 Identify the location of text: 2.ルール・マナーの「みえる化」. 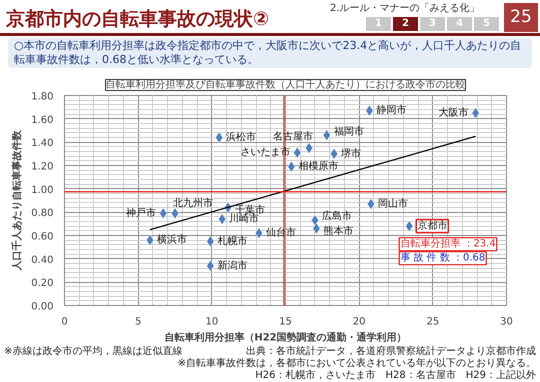
(405, 9).